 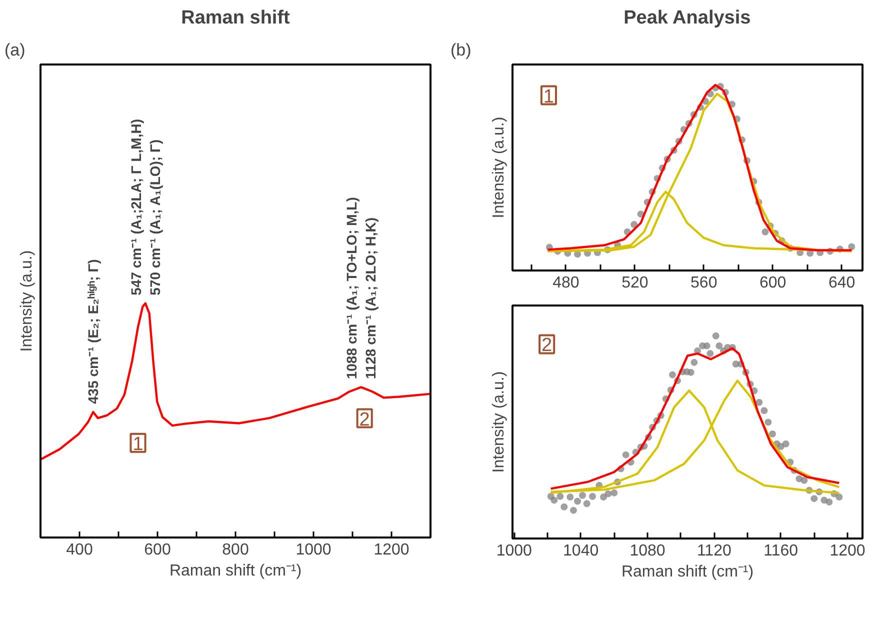 What do you see at coordinates (235, 550) in the screenshot?
I see `x-tick-label: 800` at bounding box center [235, 550].